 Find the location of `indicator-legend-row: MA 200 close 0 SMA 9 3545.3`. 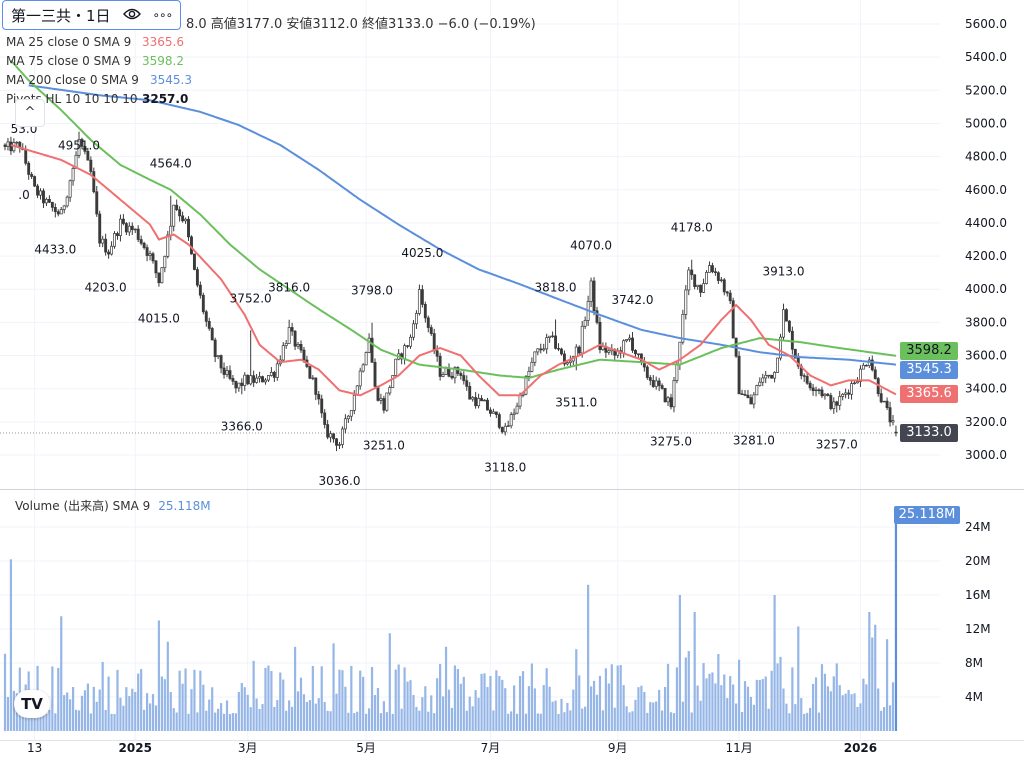

indicator-legend-row: MA 200 close 0 SMA 9 3545.3 is located at coordinates (99, 80).